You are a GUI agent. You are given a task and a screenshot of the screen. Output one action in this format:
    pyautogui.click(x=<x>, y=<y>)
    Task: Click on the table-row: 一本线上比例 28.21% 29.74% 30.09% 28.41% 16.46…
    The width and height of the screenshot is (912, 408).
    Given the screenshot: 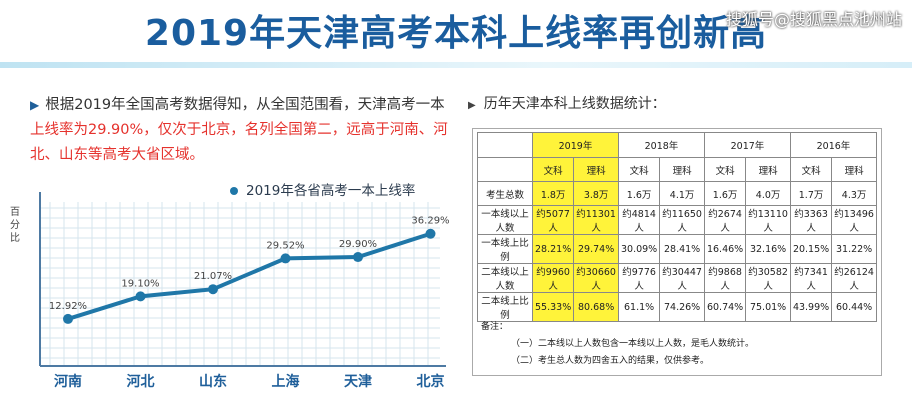 What is the action you would take?
    pyautogui.click(x=677, y=249)
    